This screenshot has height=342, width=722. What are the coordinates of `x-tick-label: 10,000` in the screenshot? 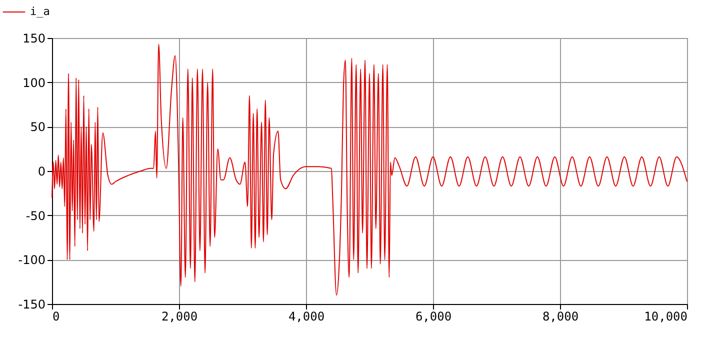 It's located at (666, 317).